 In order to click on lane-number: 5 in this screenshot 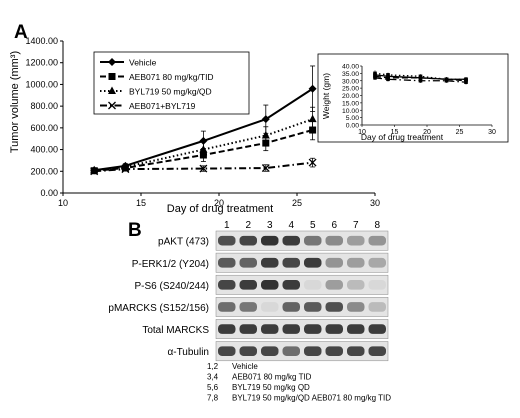, I will do `click(313, 225)`.